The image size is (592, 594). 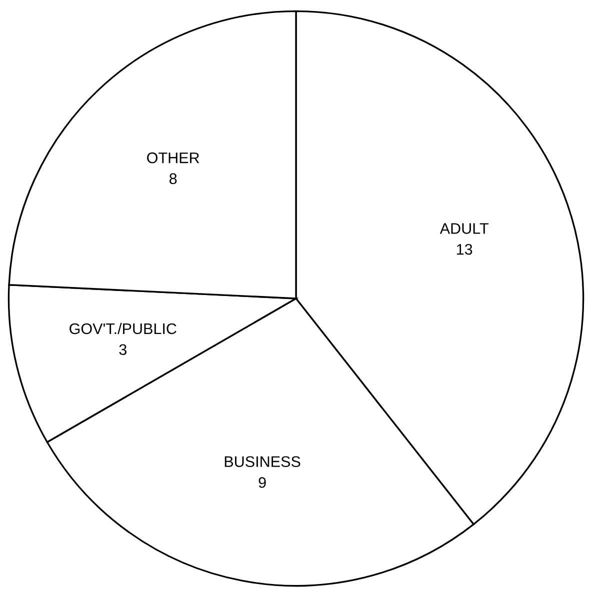 I want to click on data-label: 9, so click(x=262, y=482).